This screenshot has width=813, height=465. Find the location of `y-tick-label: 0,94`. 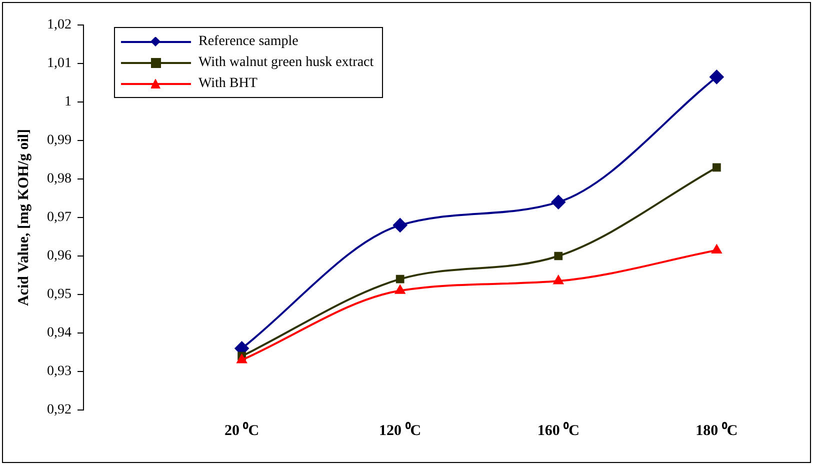

y-tick-label: 0,94 is located at coordinates (59, 333).